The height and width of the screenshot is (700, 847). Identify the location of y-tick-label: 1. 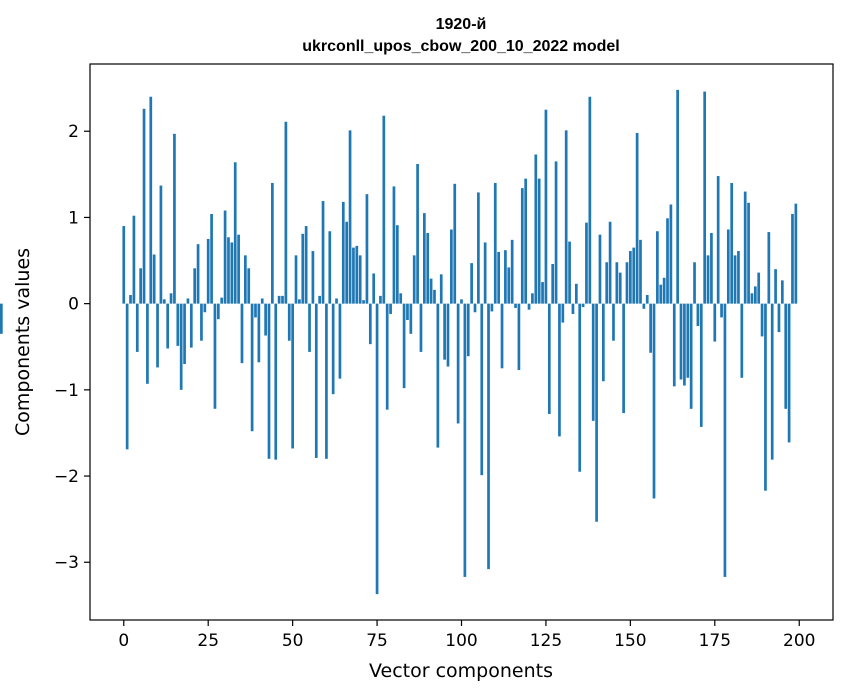
(73, 218).